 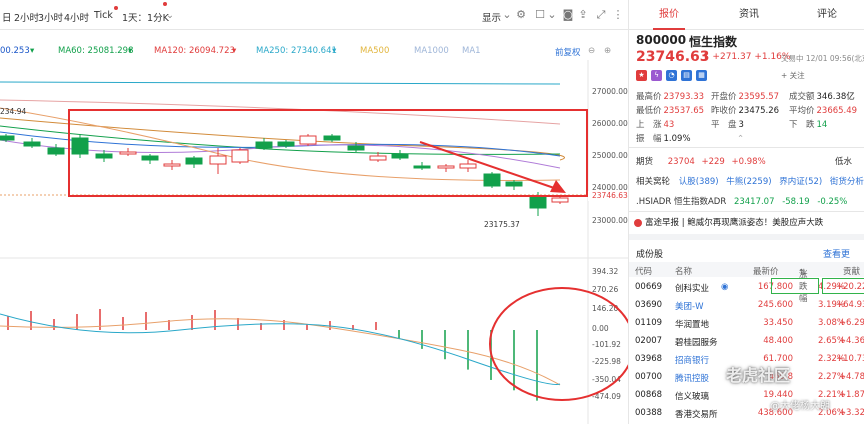 I want to click on table-row: 03690 美团-W 245.600 3.19%+64.93, so click(x=746, y=305).